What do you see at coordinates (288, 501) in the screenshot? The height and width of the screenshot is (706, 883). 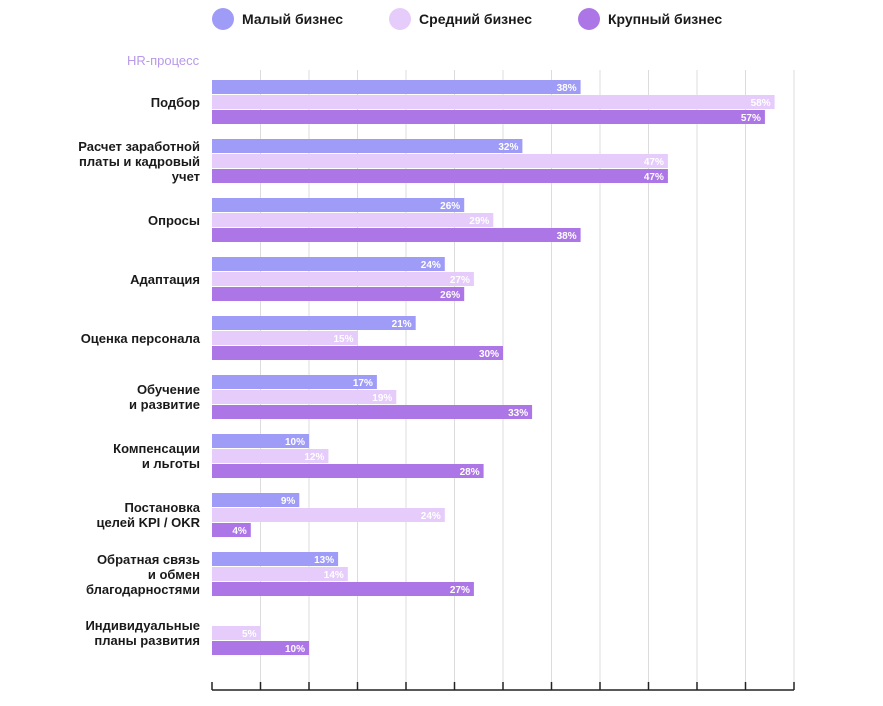 I see `bar-value-label: 9%` at bounding box center [288, 501].